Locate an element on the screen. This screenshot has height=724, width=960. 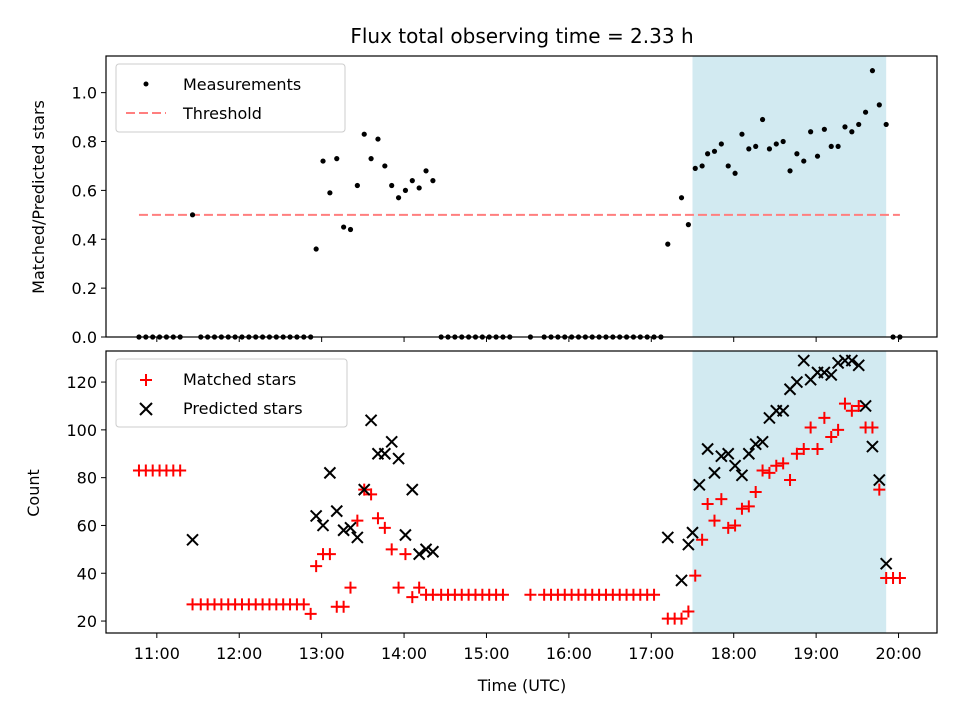
x-tick-label: 12:00 is located at coordinates (239, 653).